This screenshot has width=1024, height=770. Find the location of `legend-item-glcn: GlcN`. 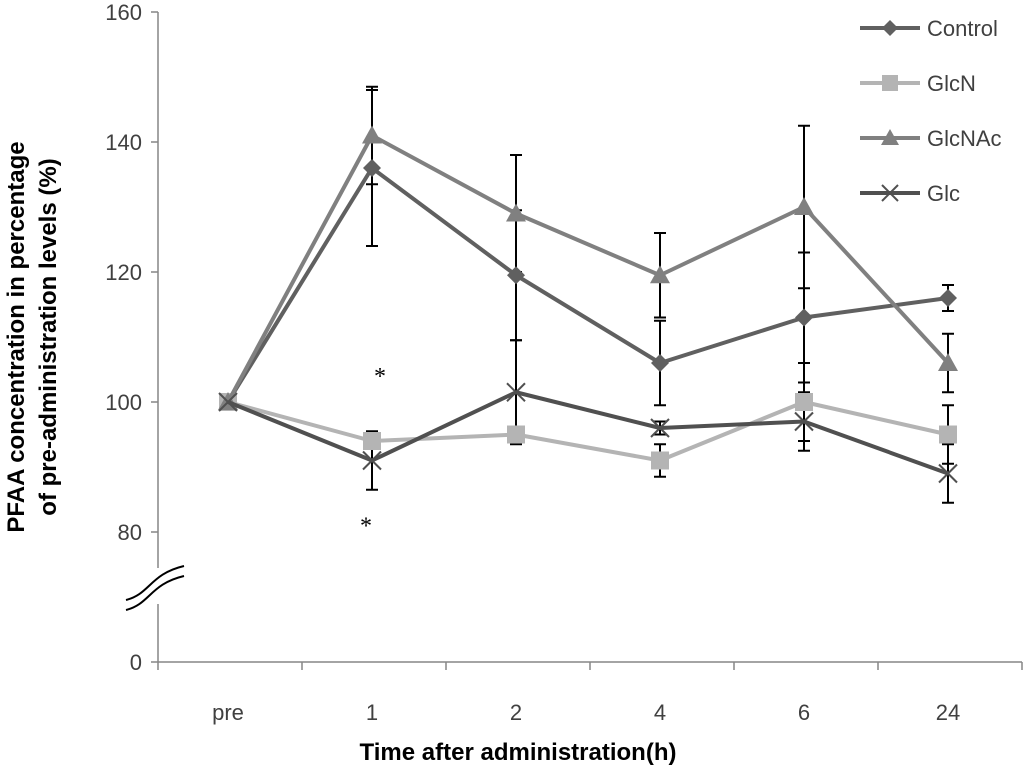

legend-item-glcn: GlcN is located at coordinates (918, 83).